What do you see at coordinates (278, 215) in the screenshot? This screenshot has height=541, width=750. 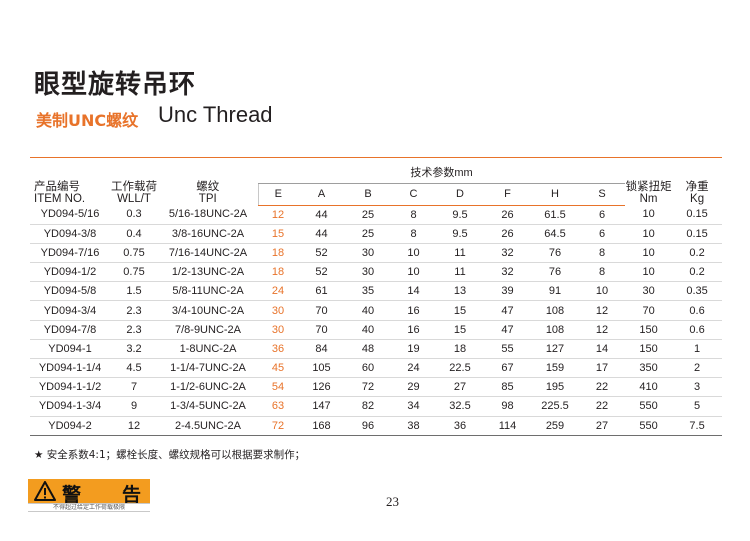 I see `cell-dim-e: 12` at bounding box center [278, 215].